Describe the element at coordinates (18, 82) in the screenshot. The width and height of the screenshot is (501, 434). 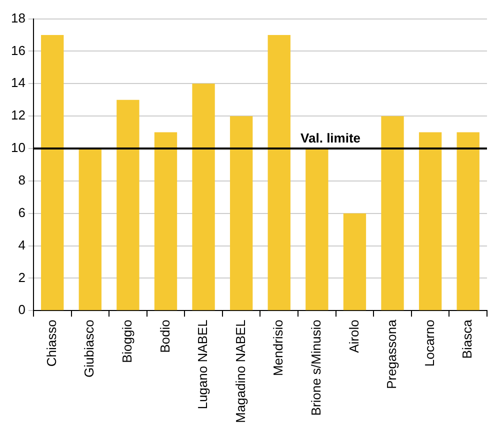
I see `y-tick-label: 14` at that location.